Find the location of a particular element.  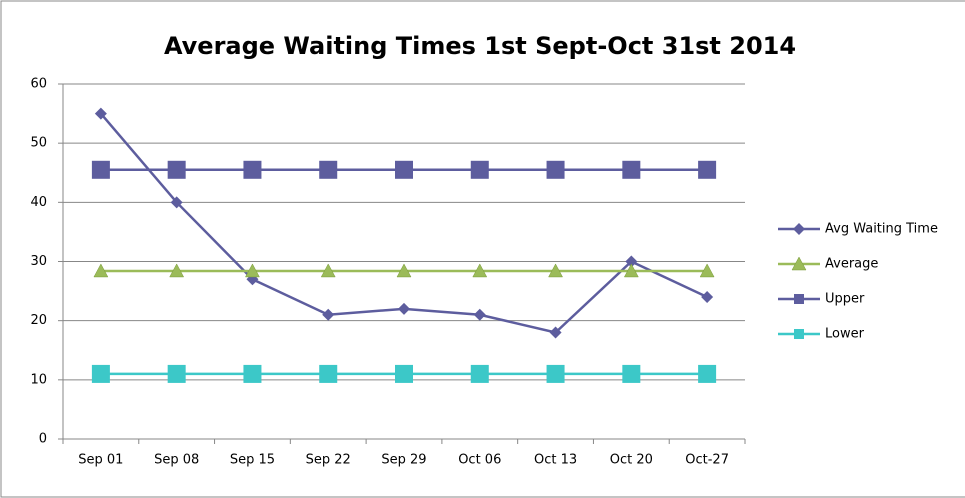

legend-label: Upper is located at coordinates (845, 299).